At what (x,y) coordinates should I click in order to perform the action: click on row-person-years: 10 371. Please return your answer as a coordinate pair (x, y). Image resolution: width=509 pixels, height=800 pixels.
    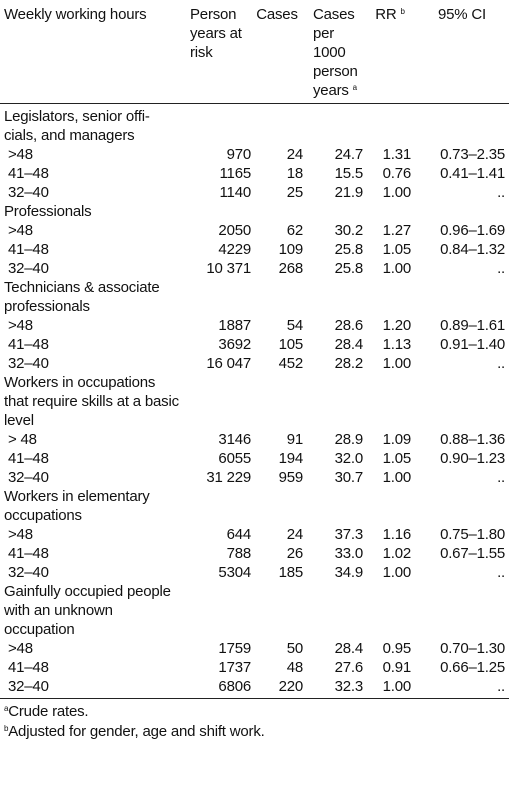
    Looking at the image, I should click on (228, 268).